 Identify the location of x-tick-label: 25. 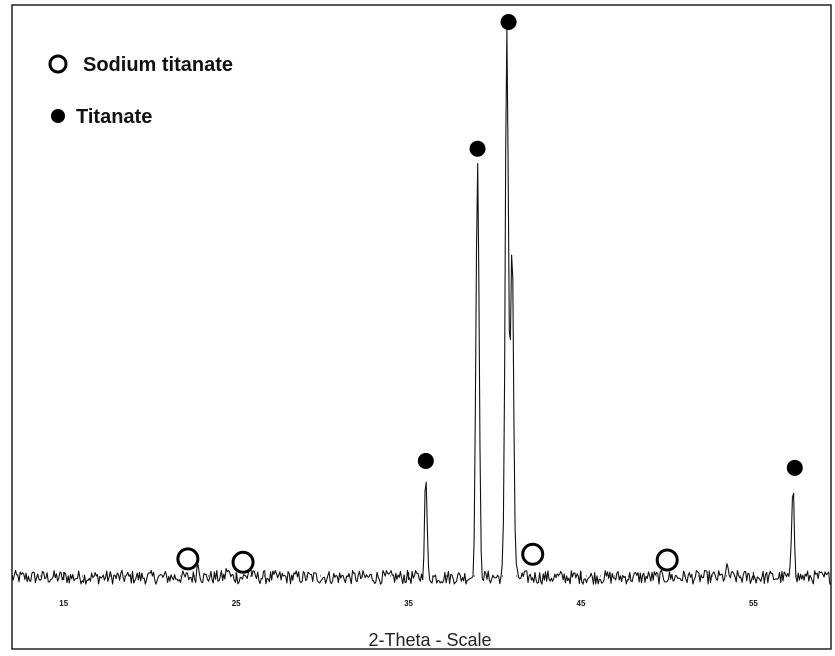
(236, 603).